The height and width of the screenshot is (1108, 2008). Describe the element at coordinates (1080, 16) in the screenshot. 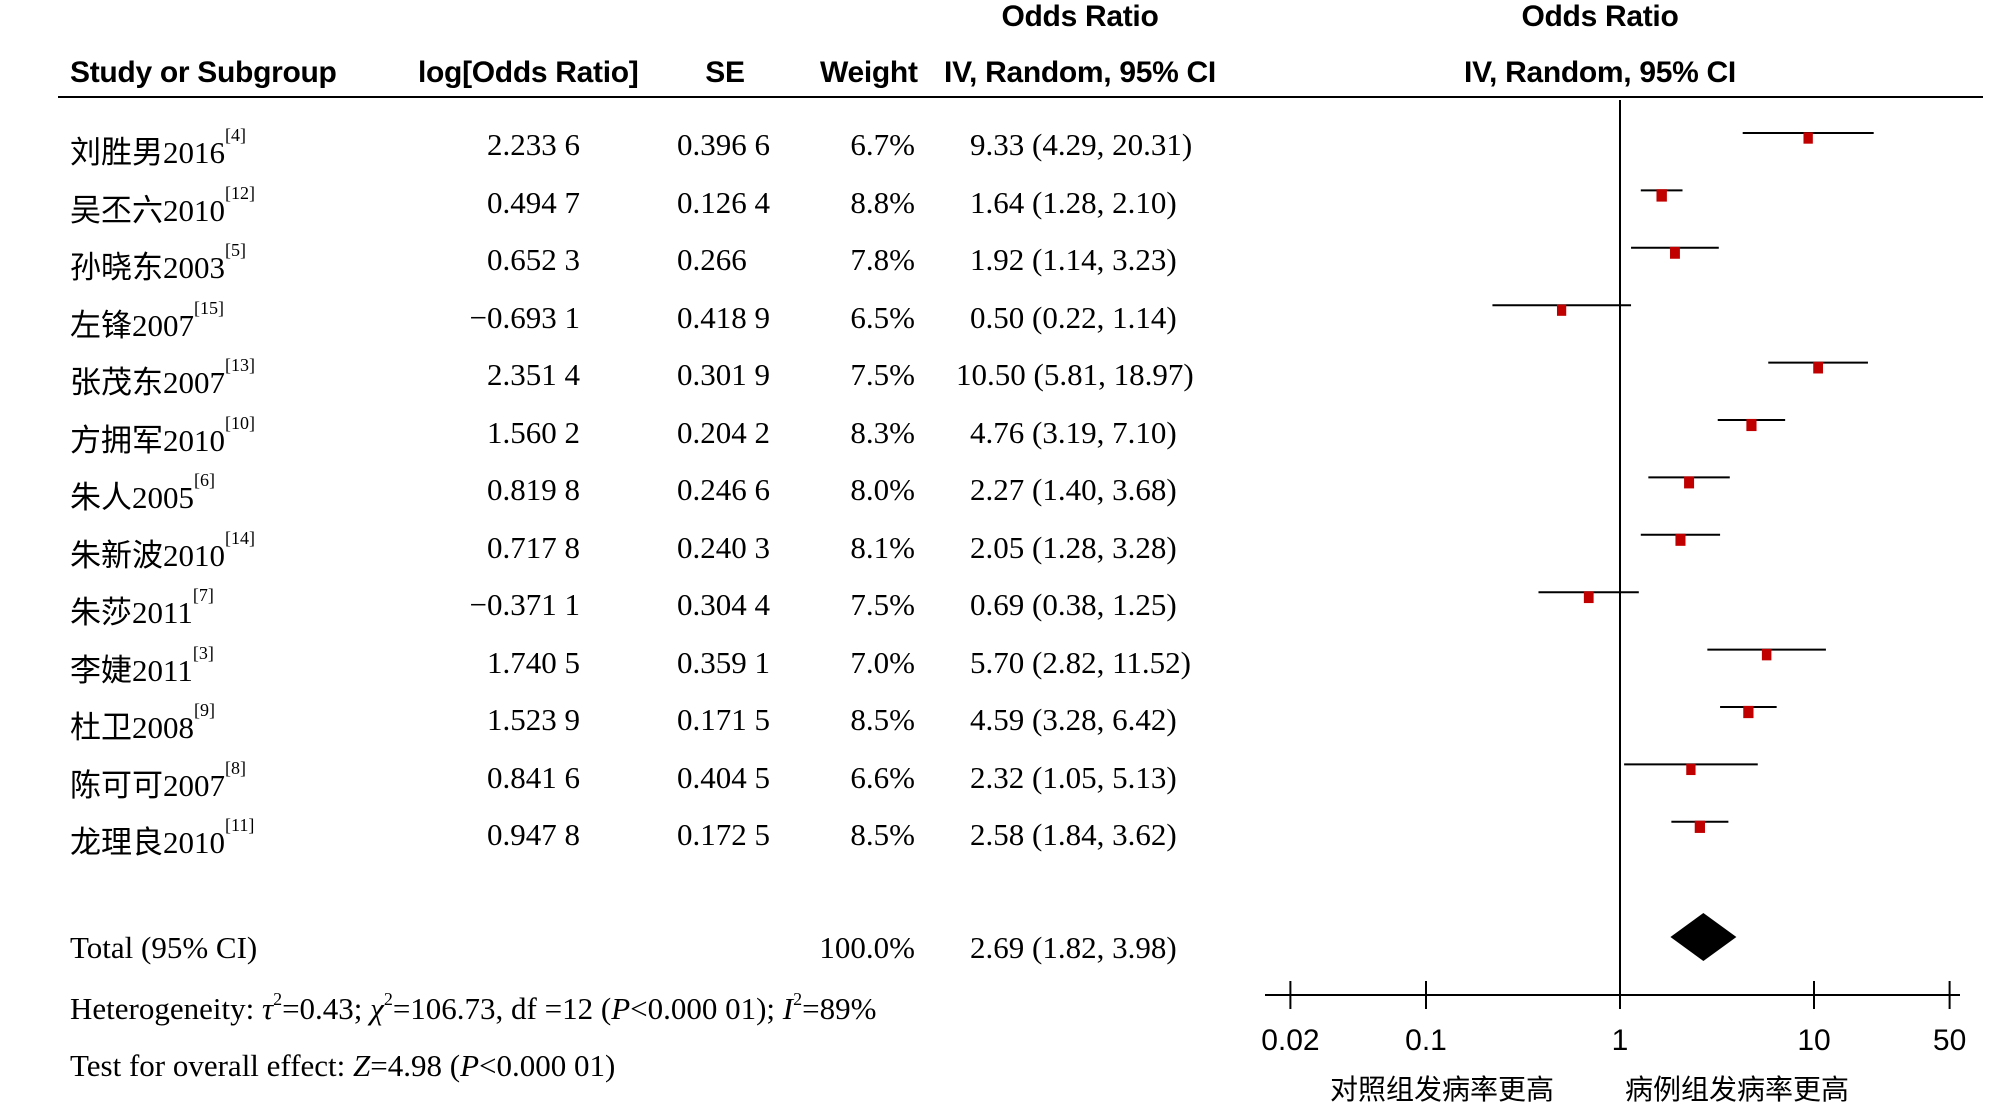

I see `header-or-top: Odds Ratio` at that location.